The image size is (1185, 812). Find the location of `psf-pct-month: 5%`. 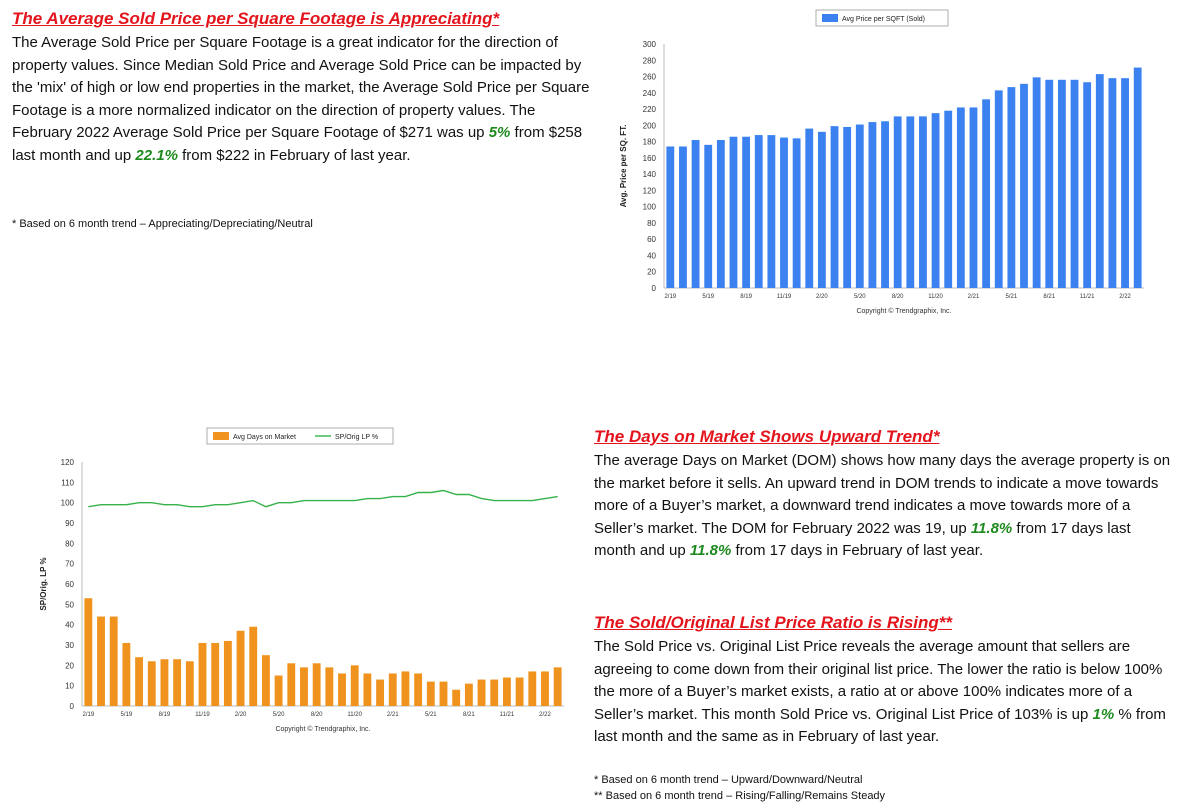

psf-pct-month: 5% is located at coordinates (499, 132).